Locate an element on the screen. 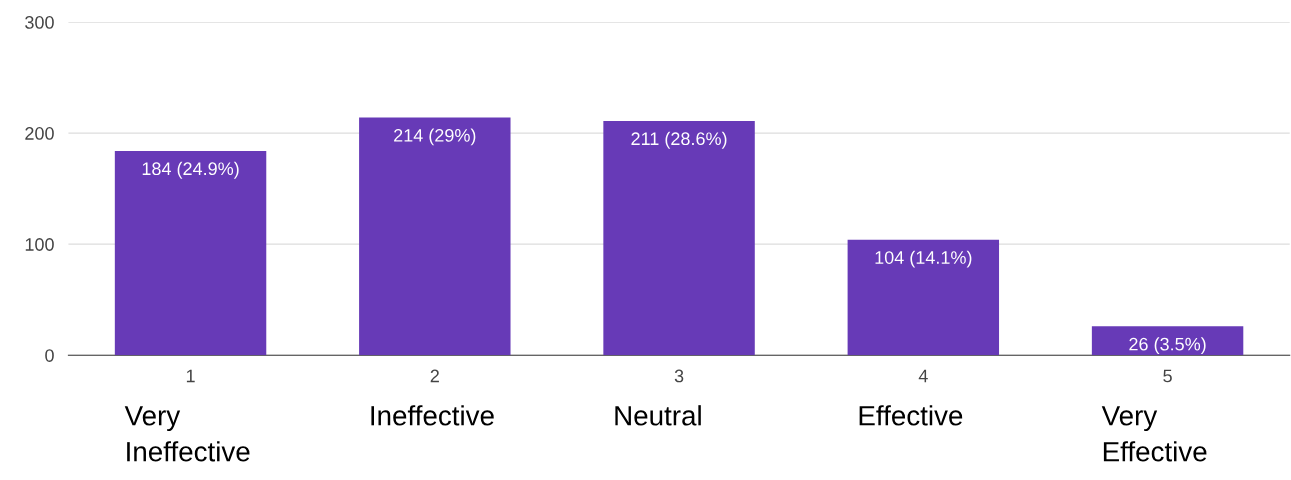 This screenshot has height=480, width=1291. data-label: 26 (3.5%) is located at coordinates (1167, 346).